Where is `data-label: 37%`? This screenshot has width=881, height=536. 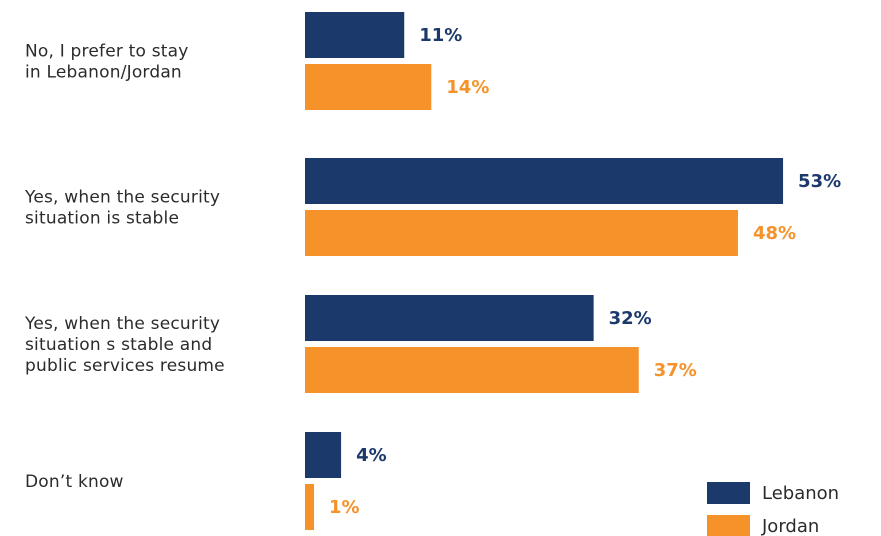
data-label: 37% is located at coordinates (675, 370).